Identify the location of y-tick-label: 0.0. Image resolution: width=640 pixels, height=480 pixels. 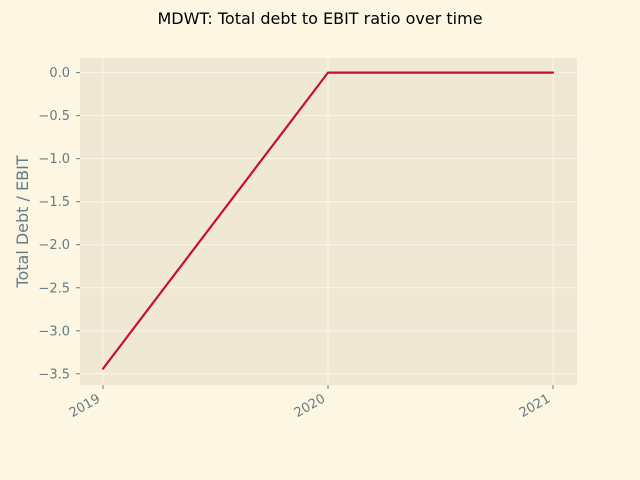
(59, 73).